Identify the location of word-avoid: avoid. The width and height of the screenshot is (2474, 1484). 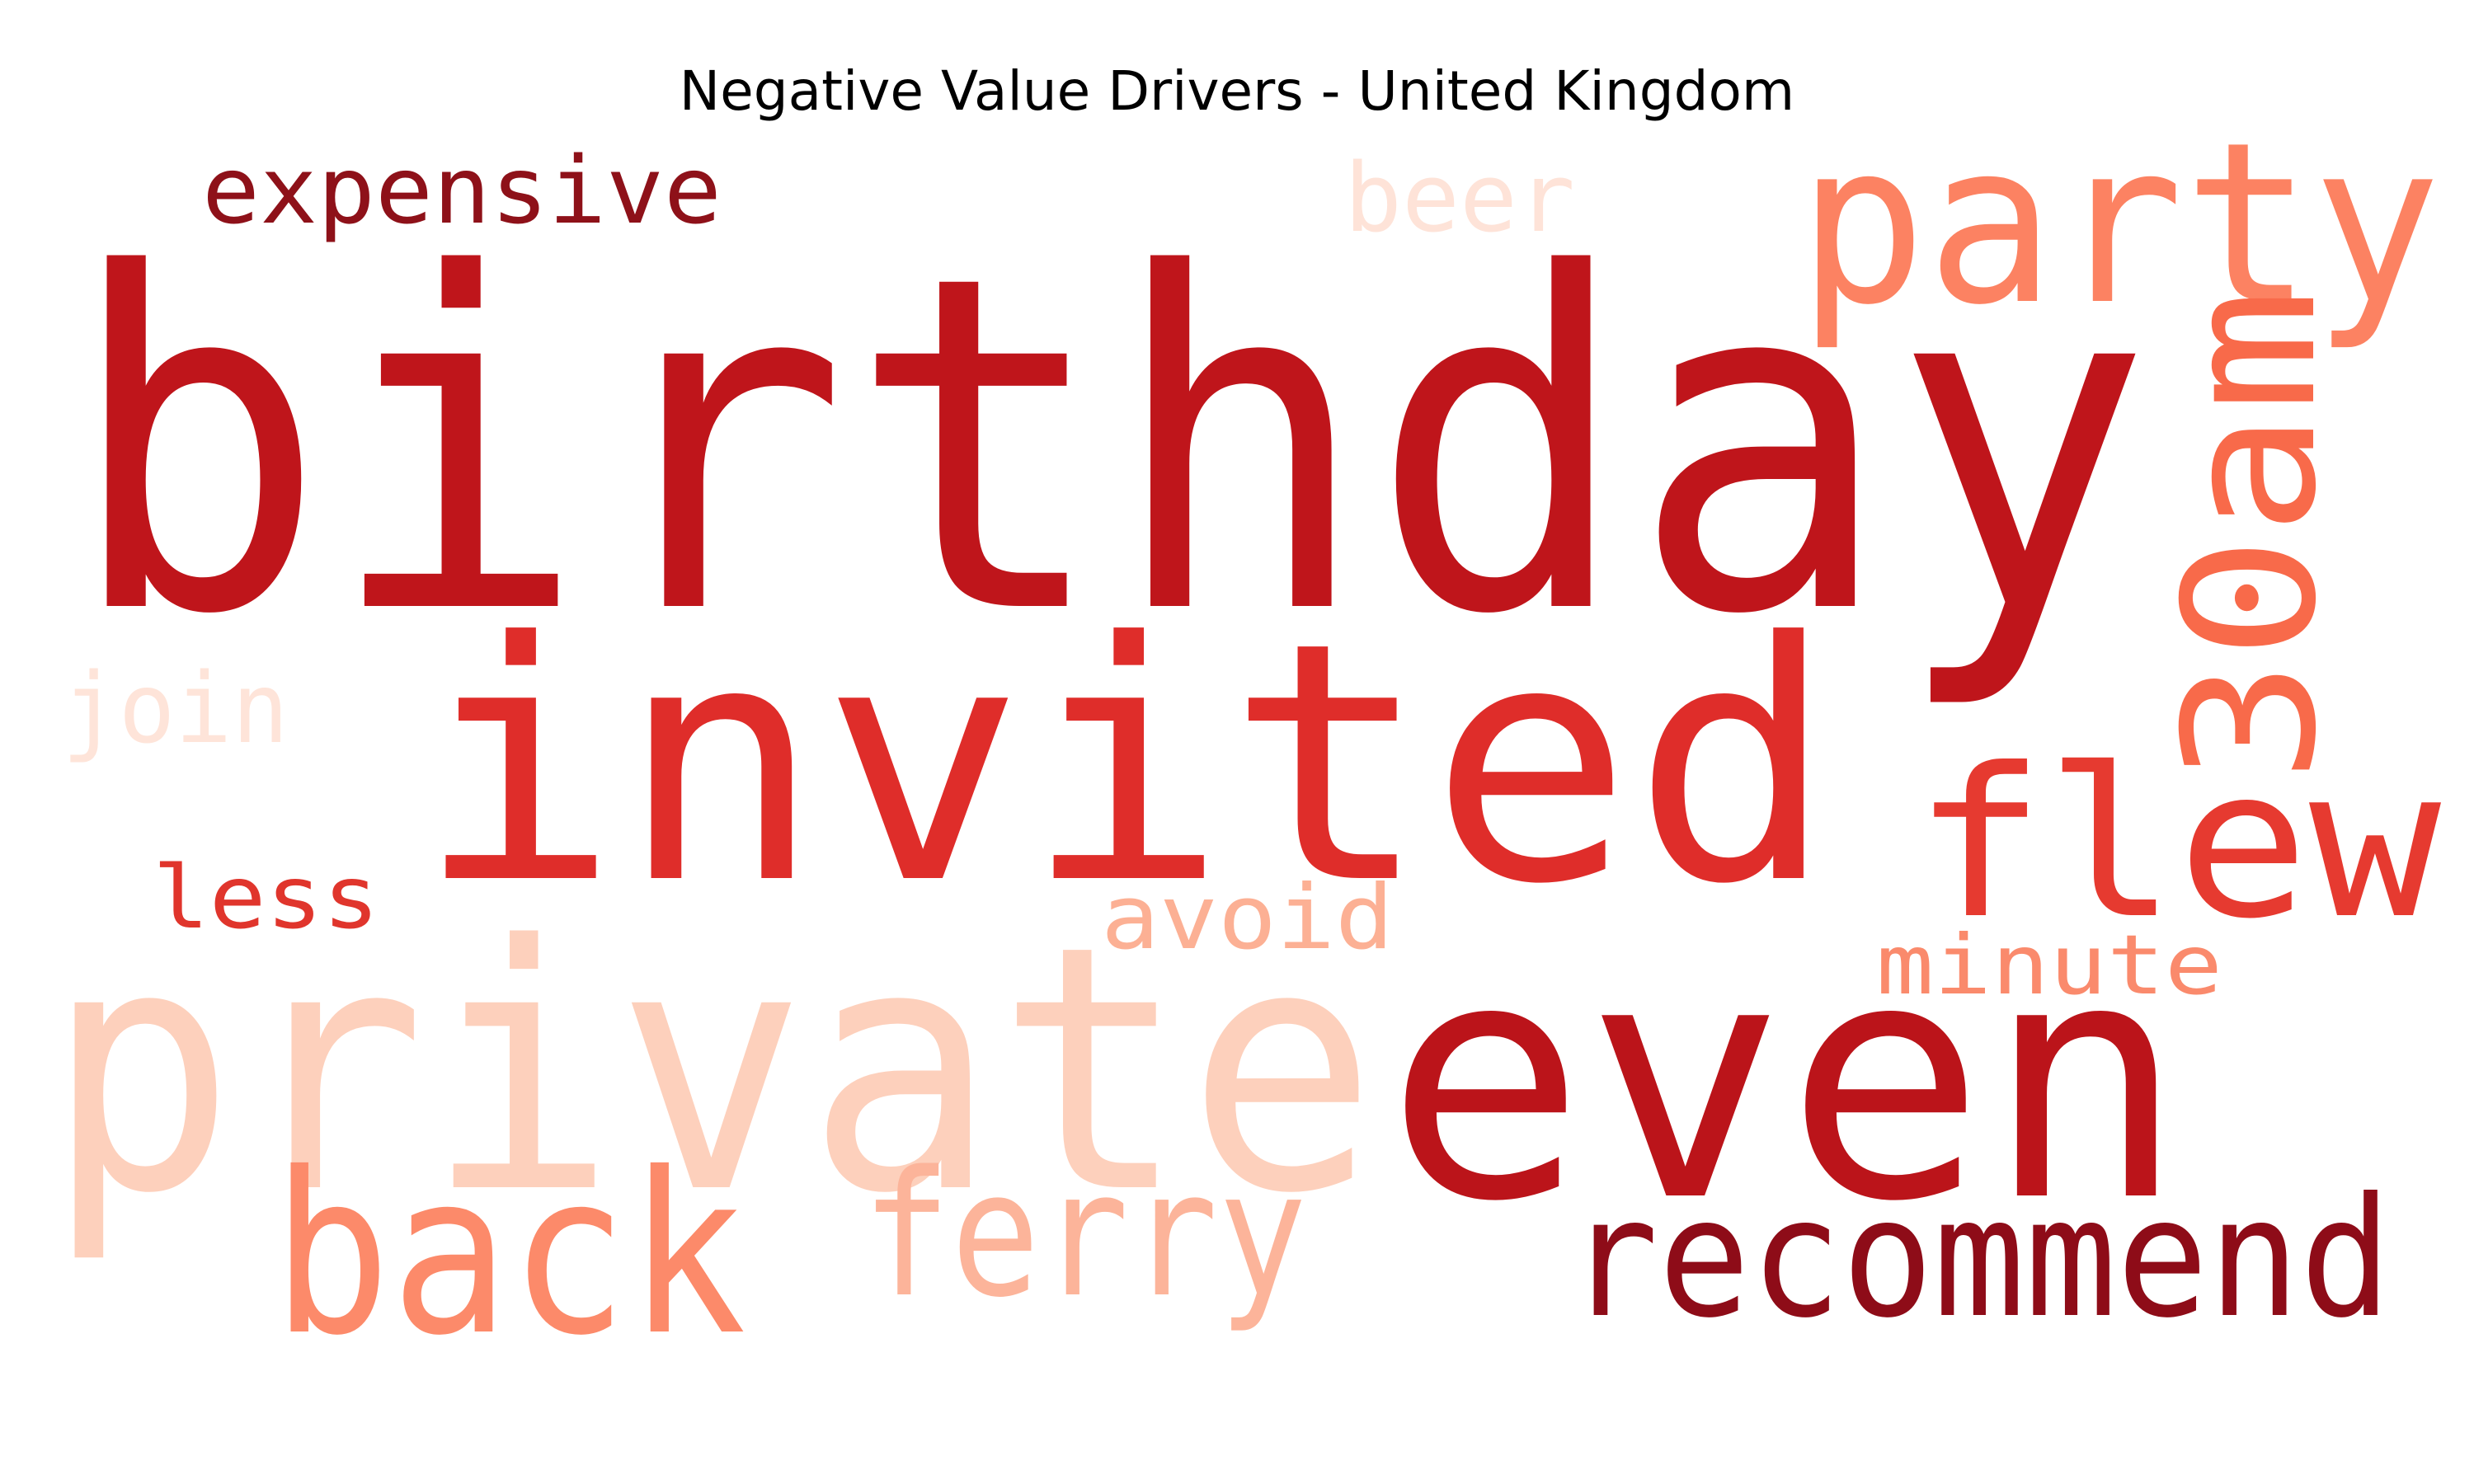
(1247, 918).